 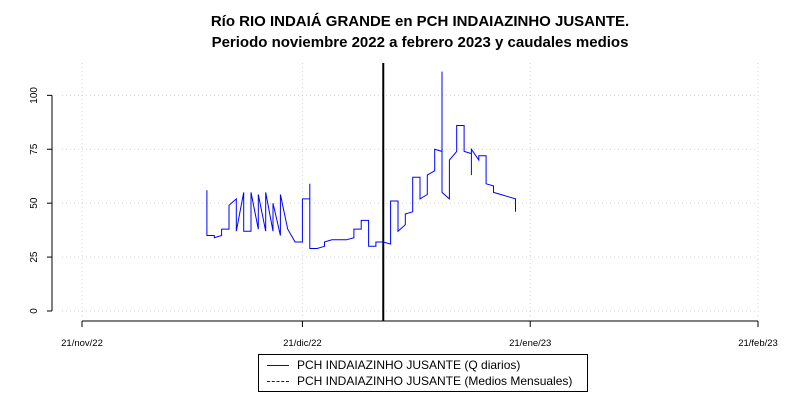 I want to click on y-tick-label: 100, so click(x=34, y=95).